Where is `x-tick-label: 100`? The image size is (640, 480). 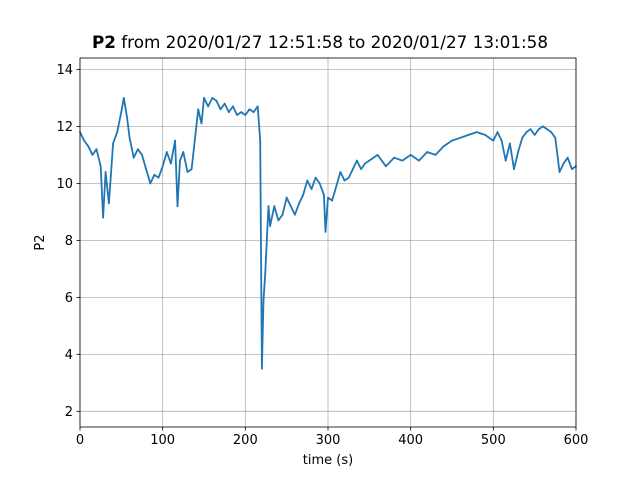 x-tick-label: 100 is located at coordinates (162, 440).